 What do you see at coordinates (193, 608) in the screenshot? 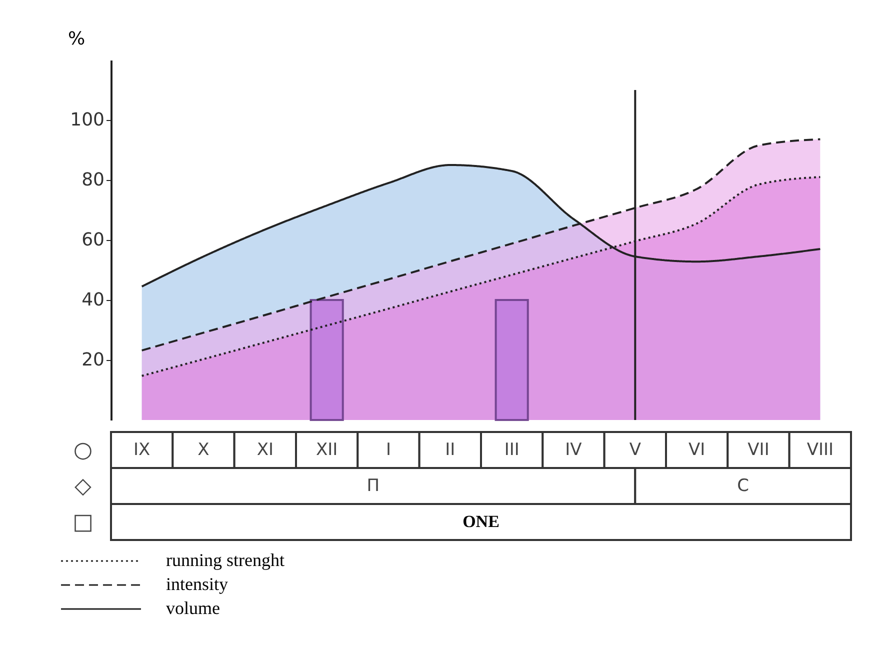
I see `legend-label: volume` at bounding box center [193, 608].